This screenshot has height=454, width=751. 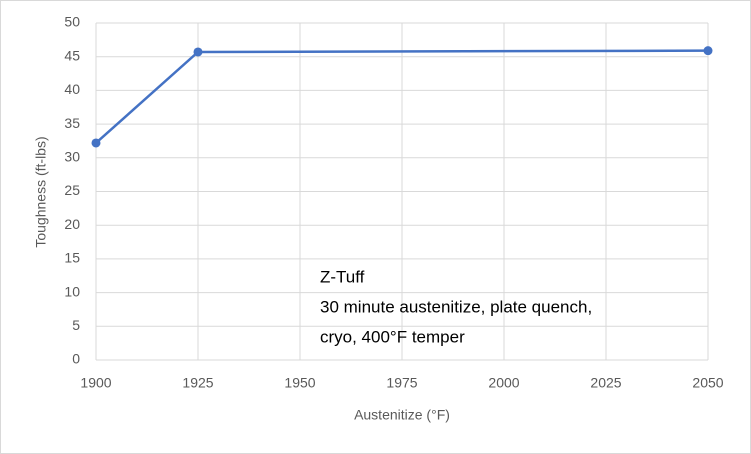 What do you see at coordinates (72, 291) in the screenshot?
I see `y-tick-label: 10` at bounding box center [72, 291].